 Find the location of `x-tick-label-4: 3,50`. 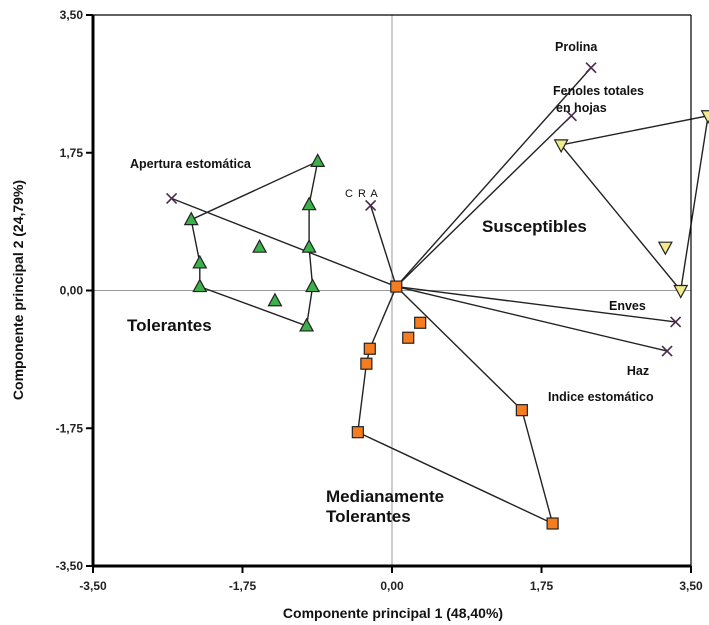

x-tick-label-4: 3,50 is located at coordinates (691, 586).